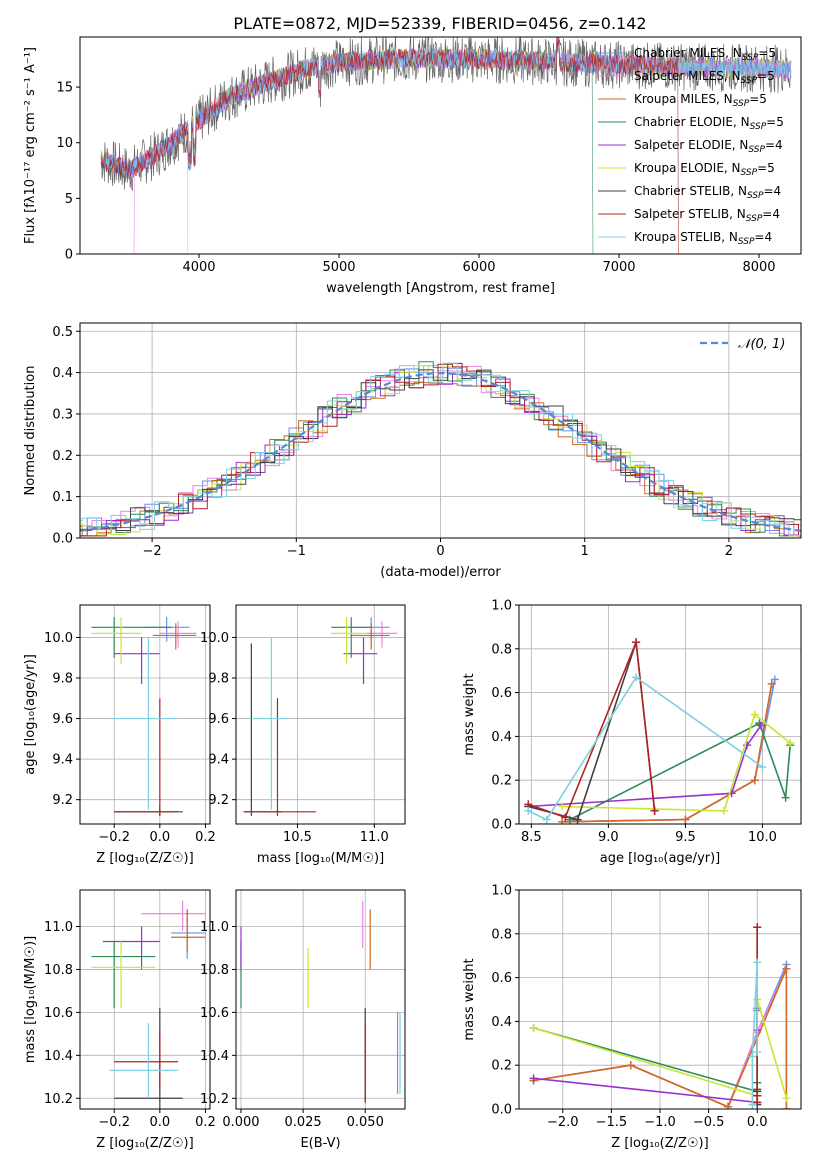  What do you see at coordinates (531, 837) in the screenshot?
I see `x-tick-label: 8.5` at bounding box center [531, 837].